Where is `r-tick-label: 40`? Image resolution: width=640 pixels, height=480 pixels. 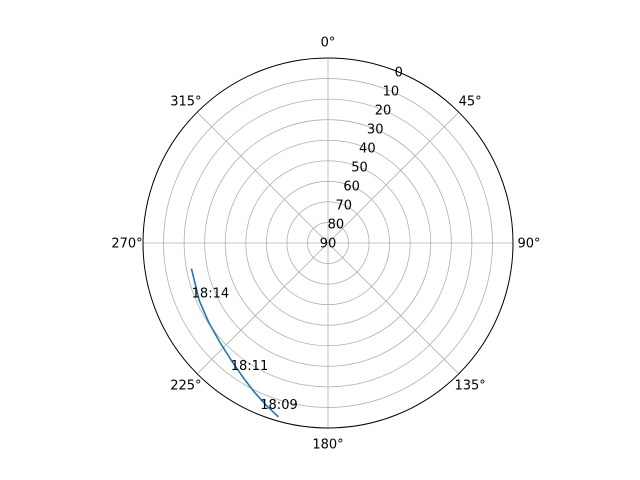
r-tick-label: 40 is located at coordinates (367, 149).